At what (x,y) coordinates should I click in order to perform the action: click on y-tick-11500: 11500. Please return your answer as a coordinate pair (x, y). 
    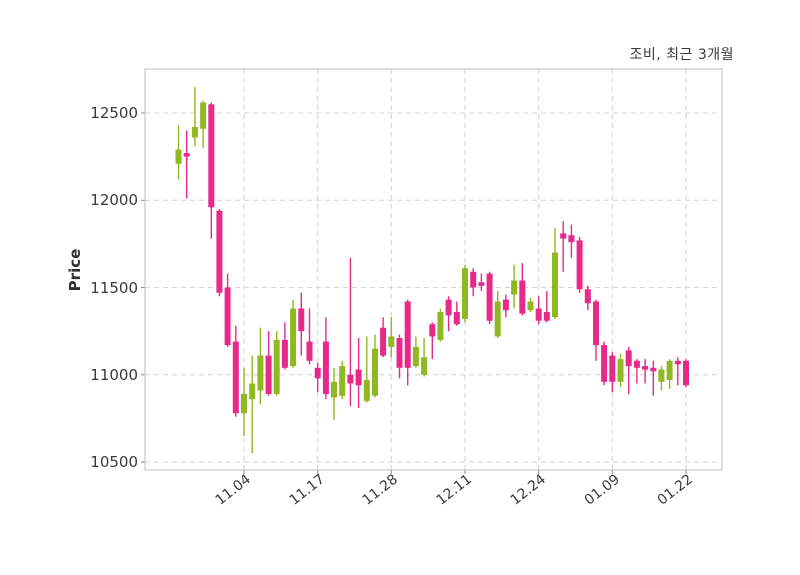
    Looking at the image, I should click on (114, 287).